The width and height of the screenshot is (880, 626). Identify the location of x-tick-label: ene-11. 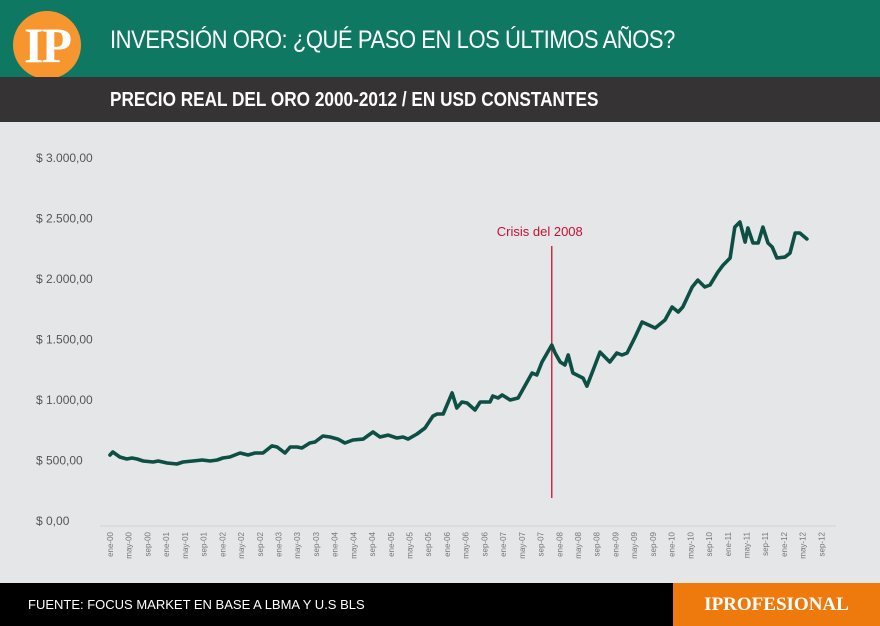
(728, 543).